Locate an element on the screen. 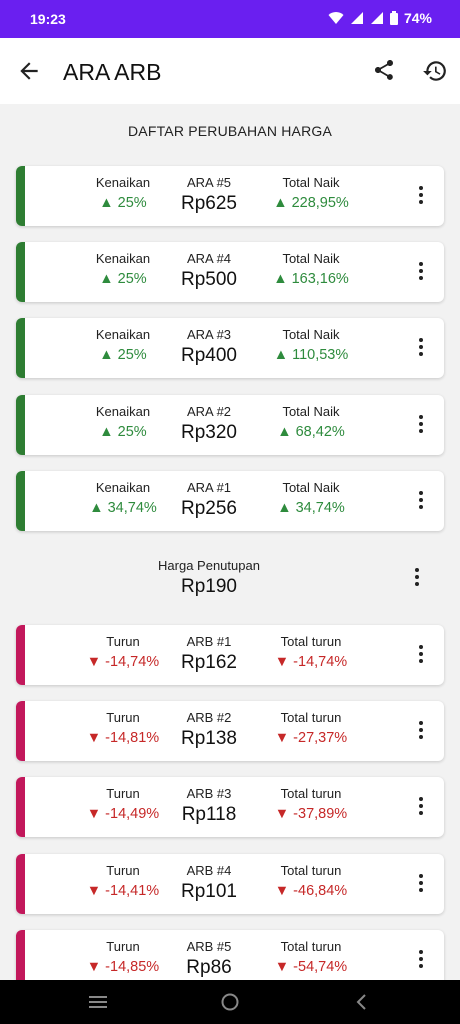 This screenshot has height=1024, width=460. change-value: ▼ -14,74% is located at coordinates (123, 662).